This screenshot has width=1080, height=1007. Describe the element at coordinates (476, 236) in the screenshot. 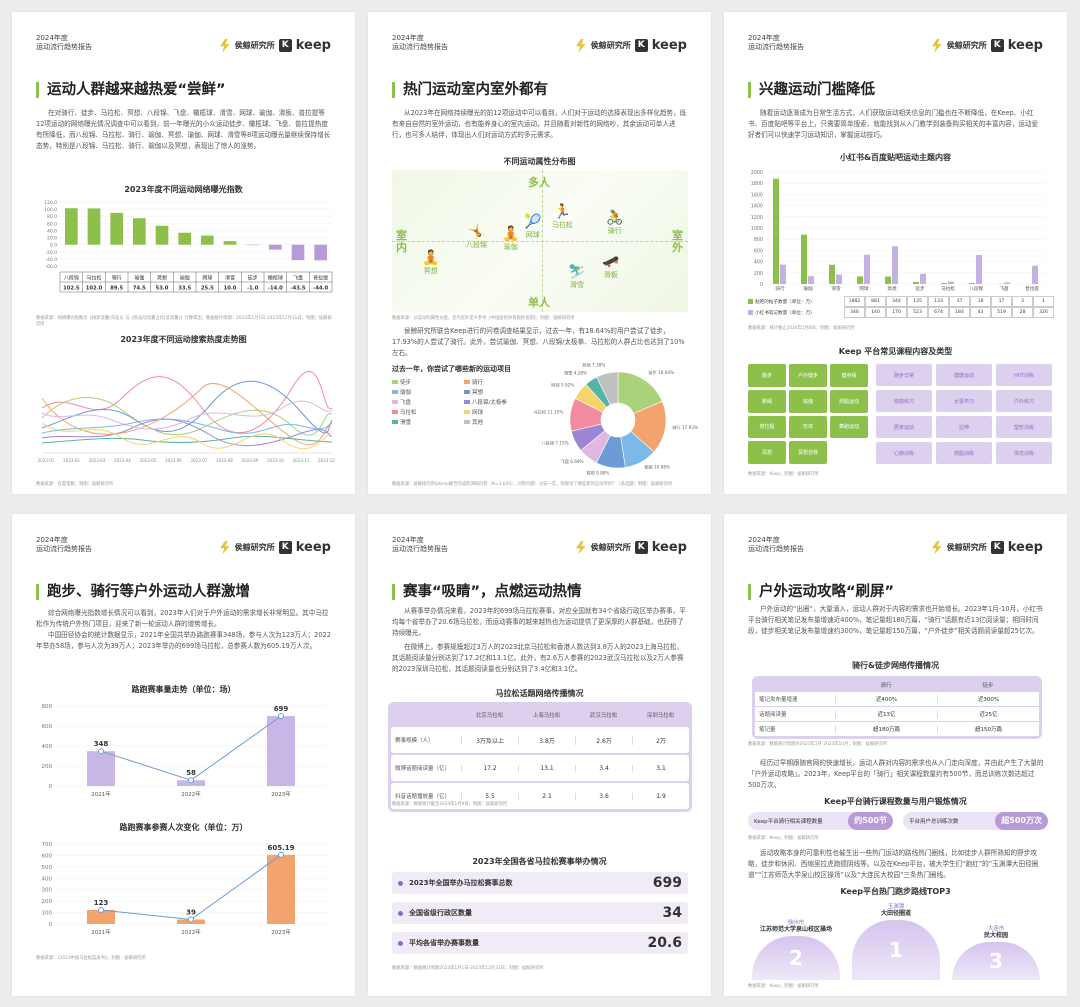

I see `quad-item-baduanjin: 🤸 八段锦` at that location.